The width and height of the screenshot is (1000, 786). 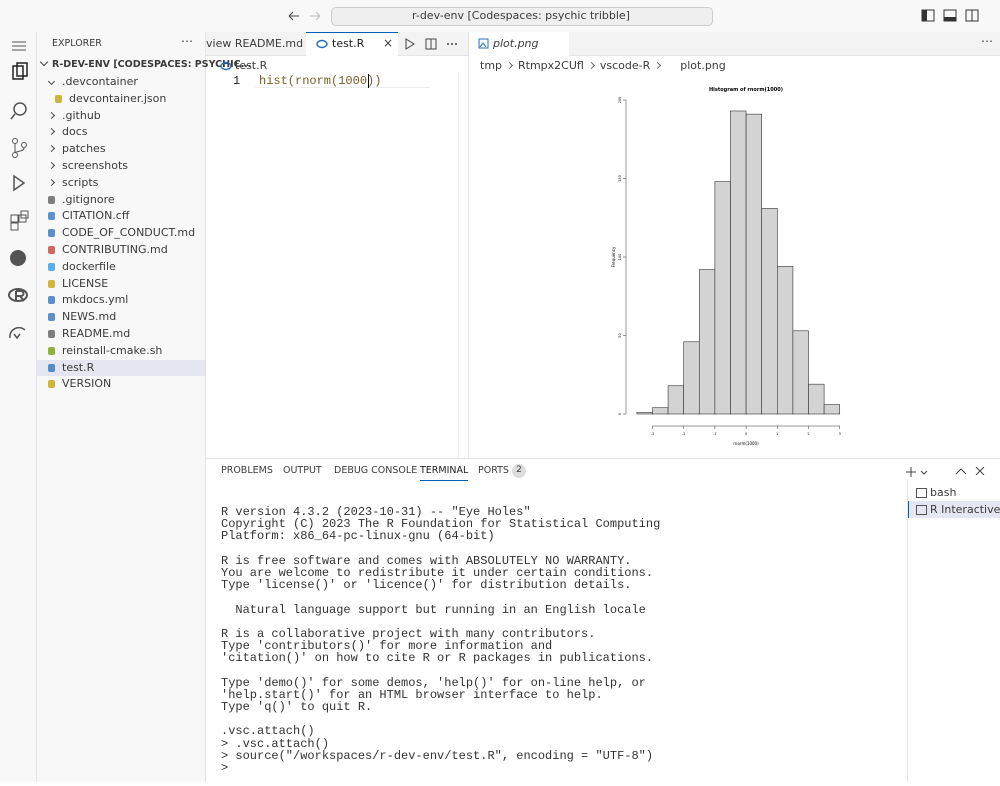 What do you see at coordinates (746, 90) in the screenshot?
I see `plot-title: Histogram of rnorm(1000)` at bounding box center [746, 90].